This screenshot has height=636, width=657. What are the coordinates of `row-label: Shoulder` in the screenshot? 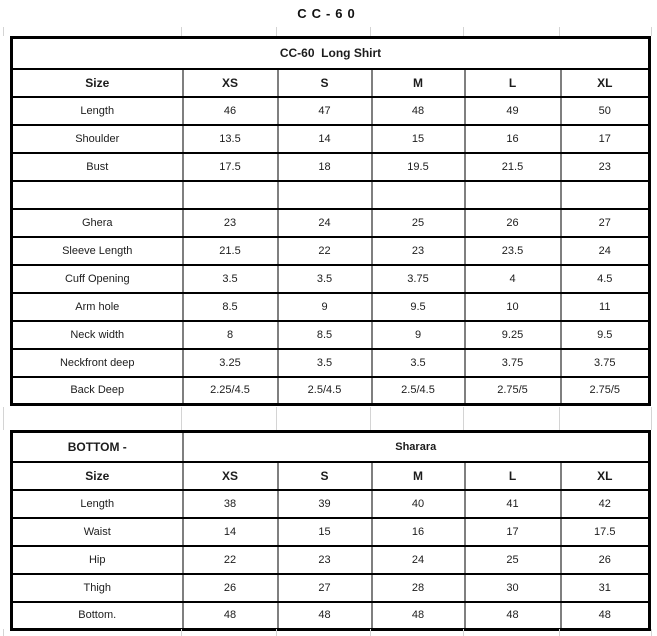 It's located at (97, 138).